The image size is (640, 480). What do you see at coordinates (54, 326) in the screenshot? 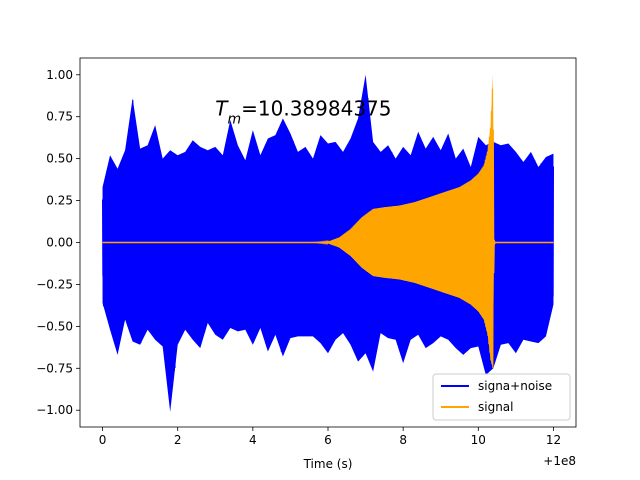
I see `y-tick-label-6: −0.50` at bounding box center [54, 326].